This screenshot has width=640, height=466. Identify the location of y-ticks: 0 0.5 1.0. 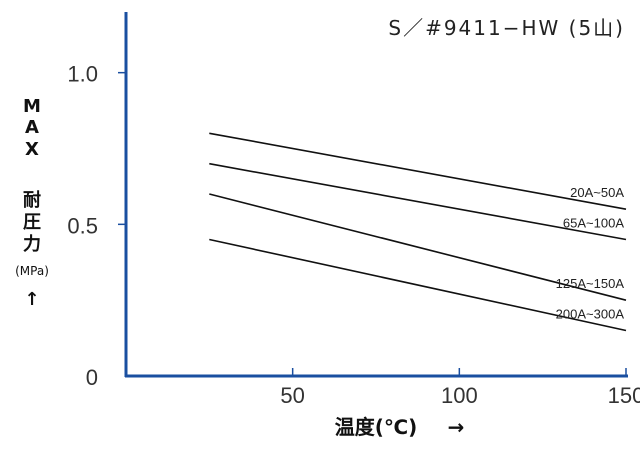
(96, 226).